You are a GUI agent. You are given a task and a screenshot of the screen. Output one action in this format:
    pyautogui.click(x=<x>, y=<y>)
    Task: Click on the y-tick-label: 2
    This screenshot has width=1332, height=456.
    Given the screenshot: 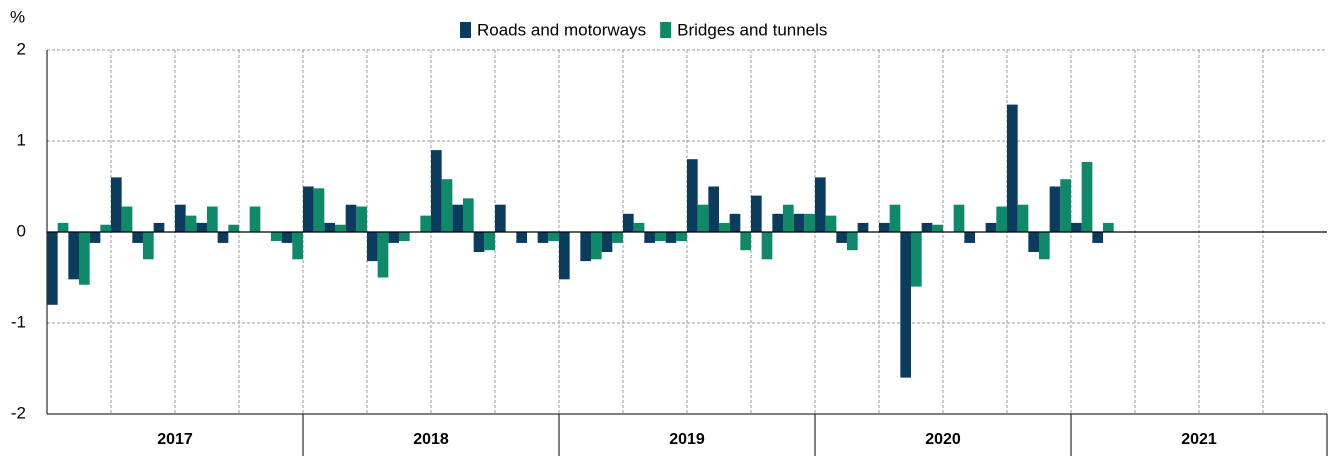 What is the action you would take?
    pyautogui.click(x=21, y=48)
    